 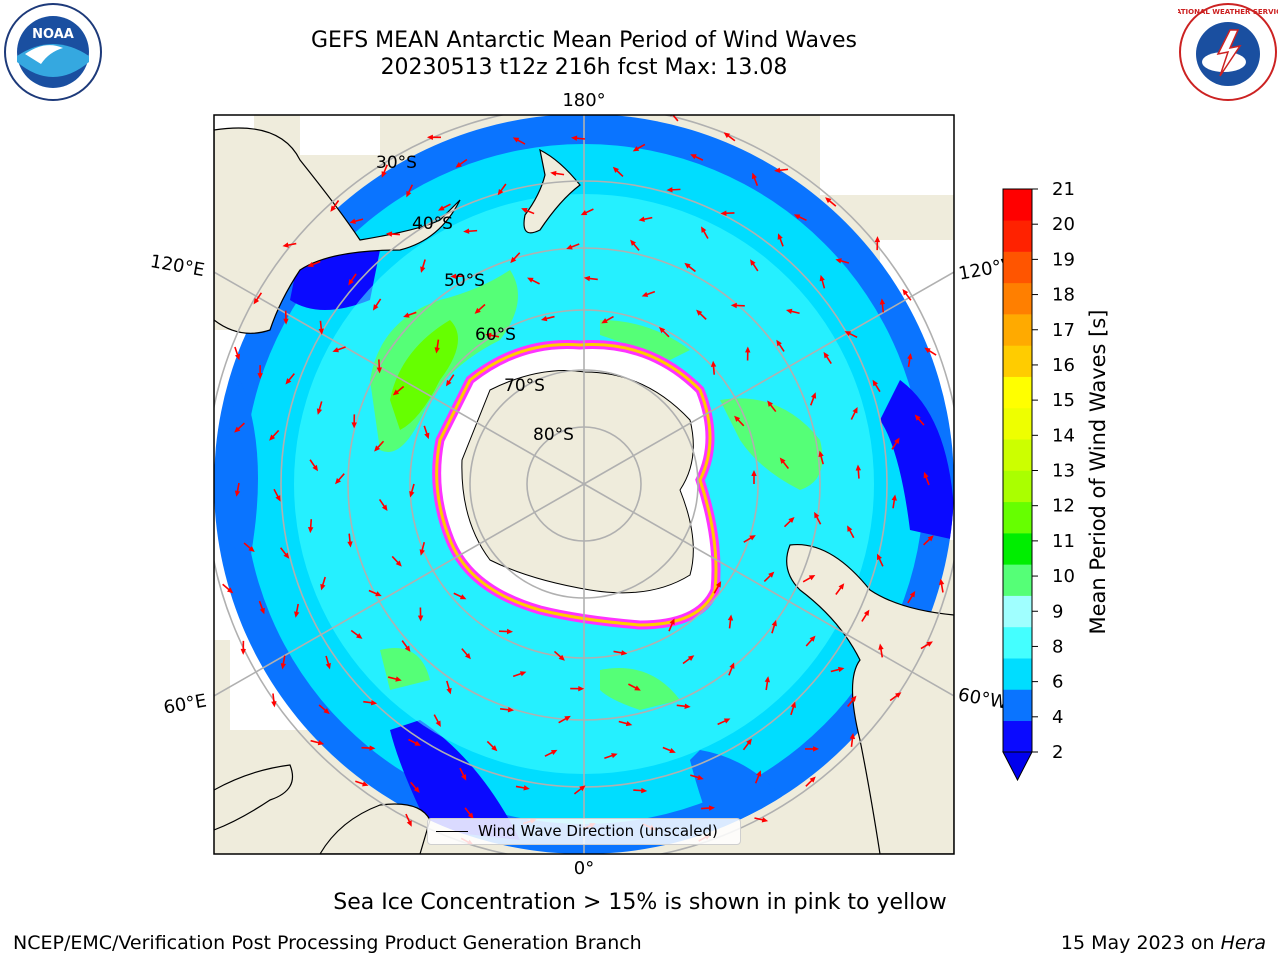 What do you see at coordinates (584, 868) in the screenshot?
I see `lon-label-0: 0°` at bounding box center [584, 868].